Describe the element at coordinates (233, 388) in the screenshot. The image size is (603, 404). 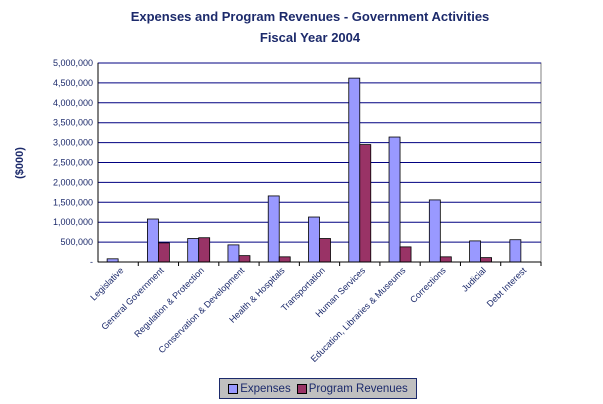
I see `legend-swatch-expenses` at that location.